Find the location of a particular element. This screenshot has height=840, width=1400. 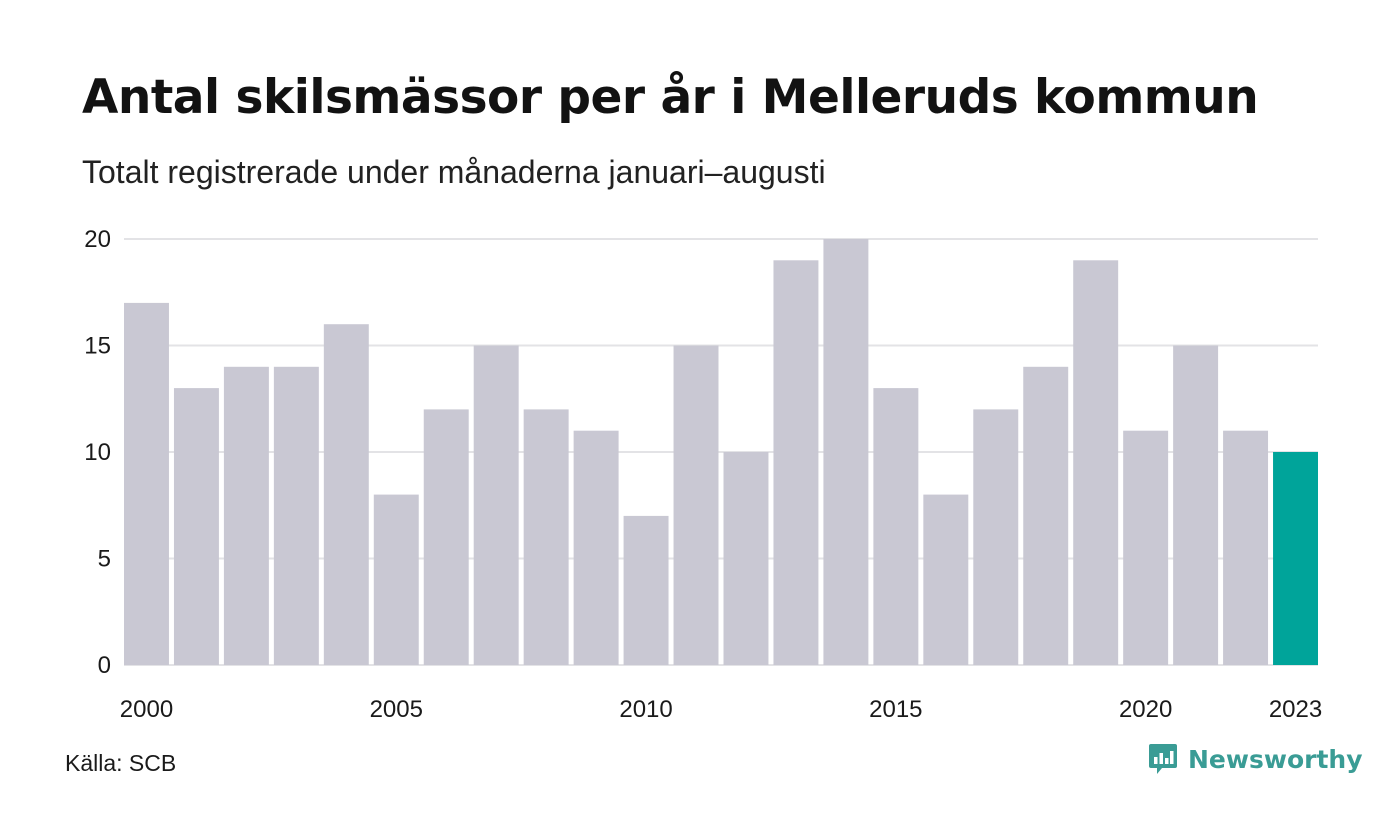

brand: Newsworthy is located at coordinates (1255, 759).